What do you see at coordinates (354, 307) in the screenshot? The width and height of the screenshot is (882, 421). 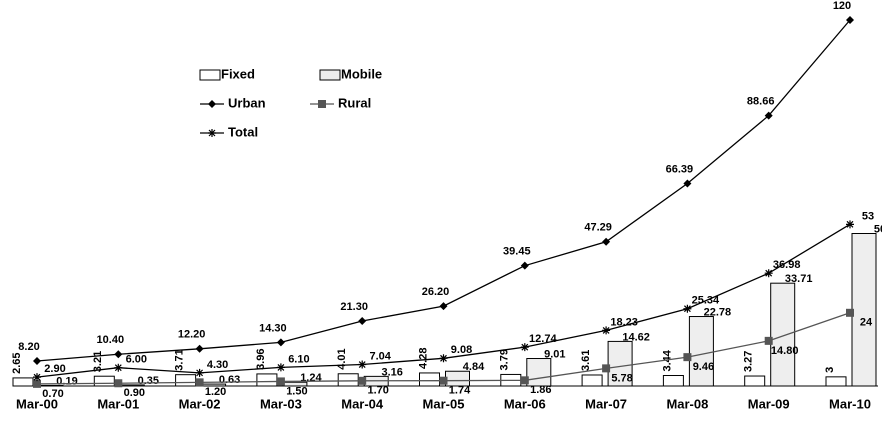 I see `data-label: 21.30` at bounding box center [354, 307].